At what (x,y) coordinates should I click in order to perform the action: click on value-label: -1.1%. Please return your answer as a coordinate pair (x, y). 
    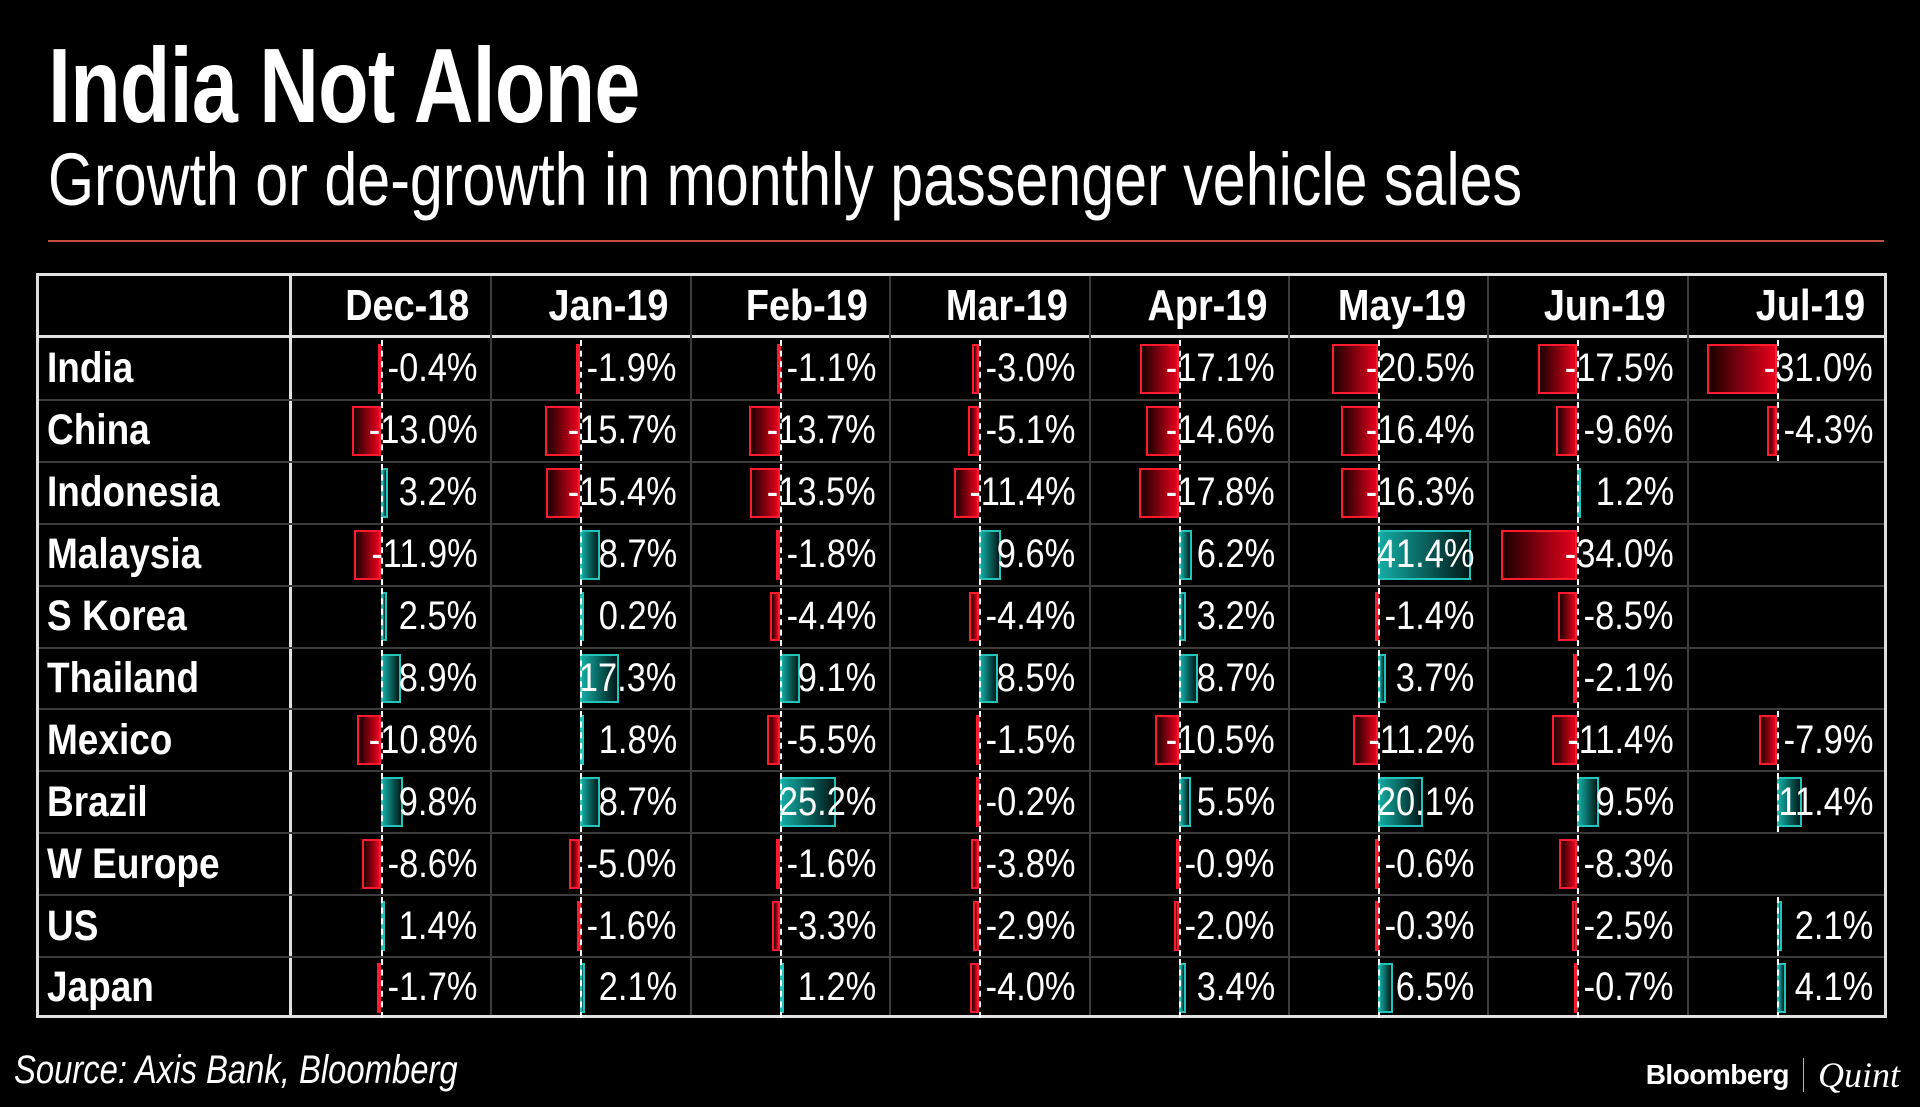
    Looking at the image, I should click on (790, 369).